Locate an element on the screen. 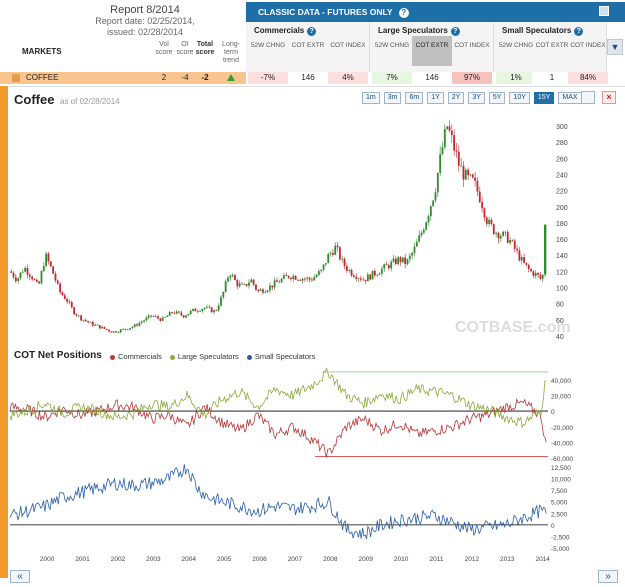 This screenshot has height=587, width=625. x-tick: 2008 is located at coordinates (330, 559).